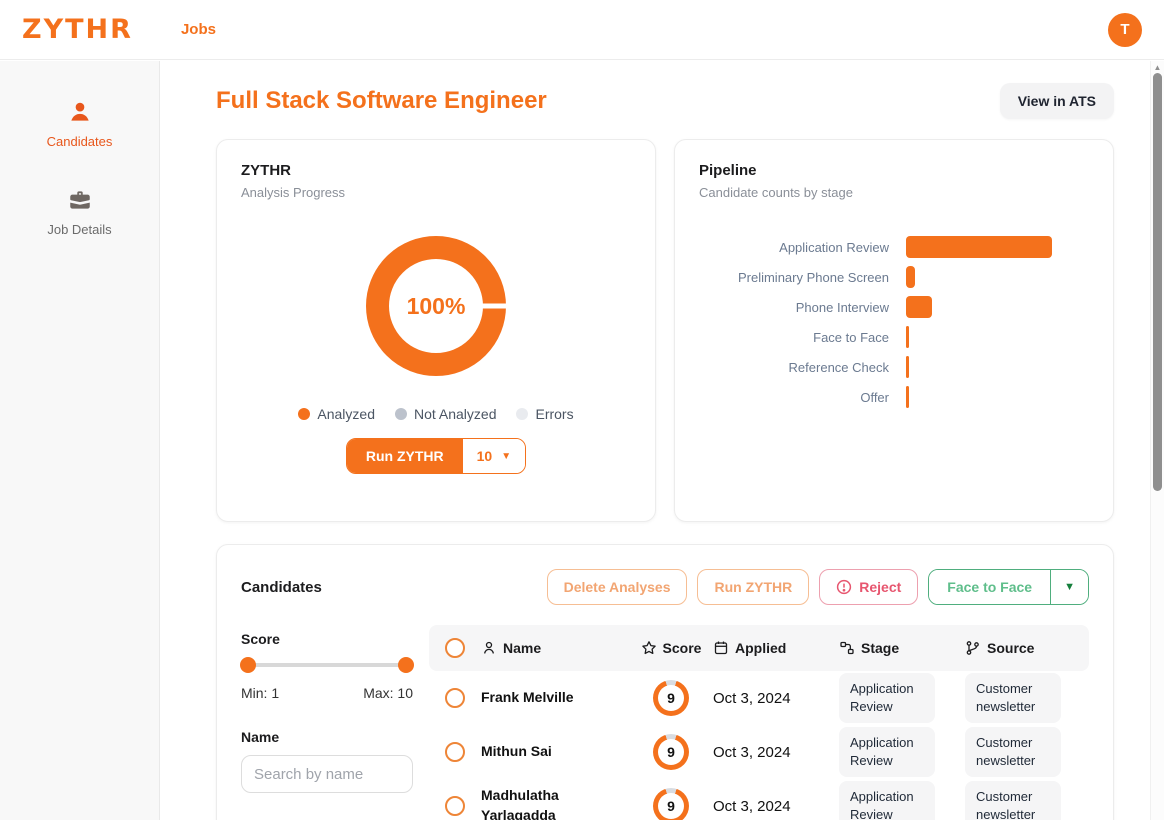 The width and height of the screenshot is (1164, 820). I want to click on donut-legend: Analyzed Not Analyzed Errors, so click(436, 414).